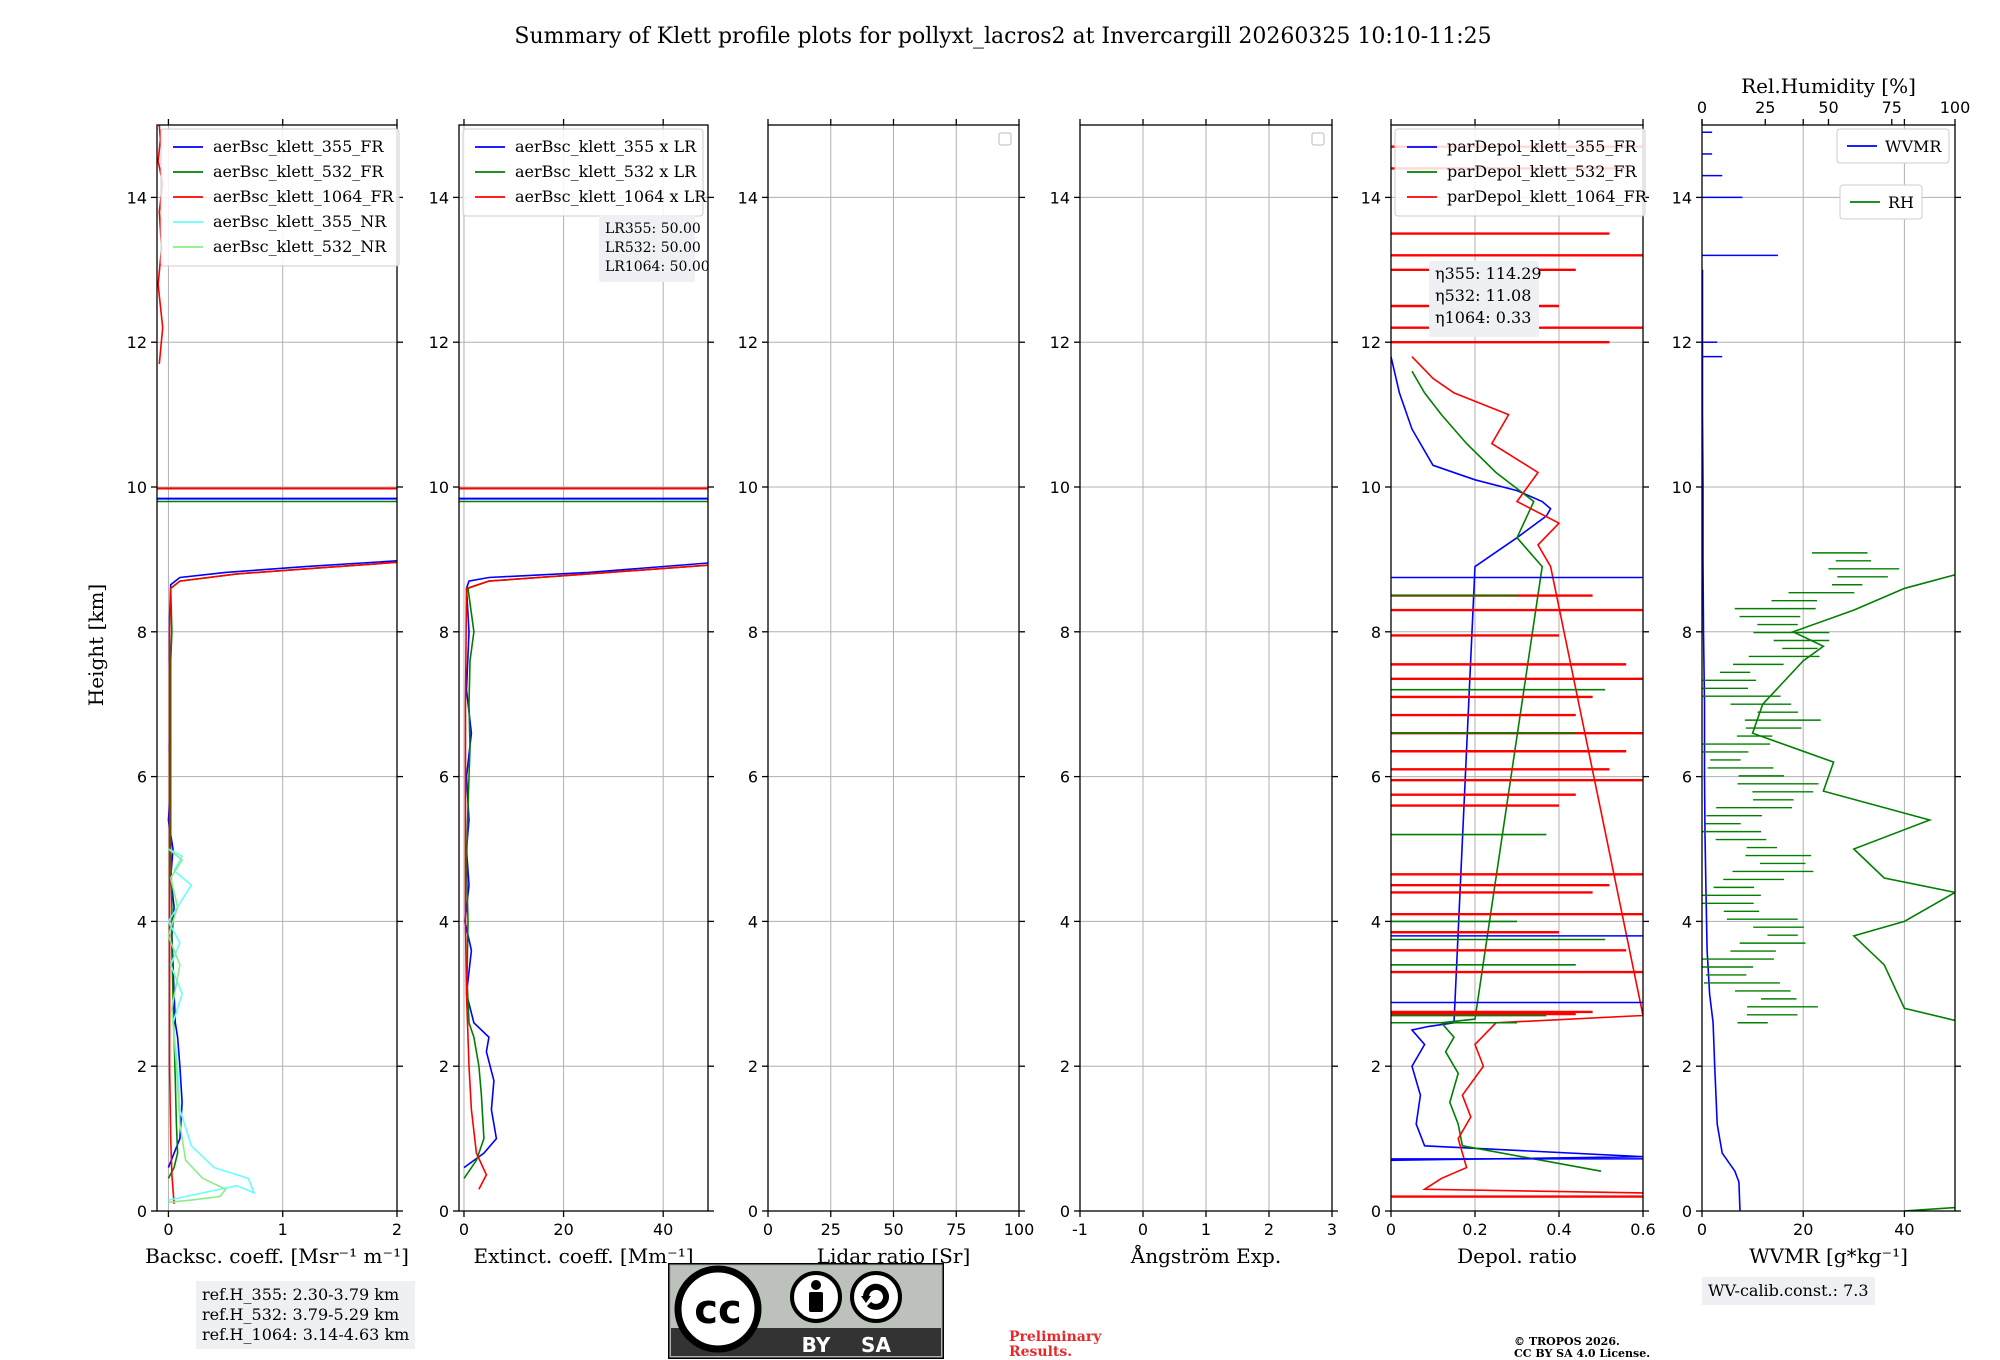 The height and width of the screenshot is (1360, 2000). I want to click on x2-tick-label: 100, so click(1955, 107).